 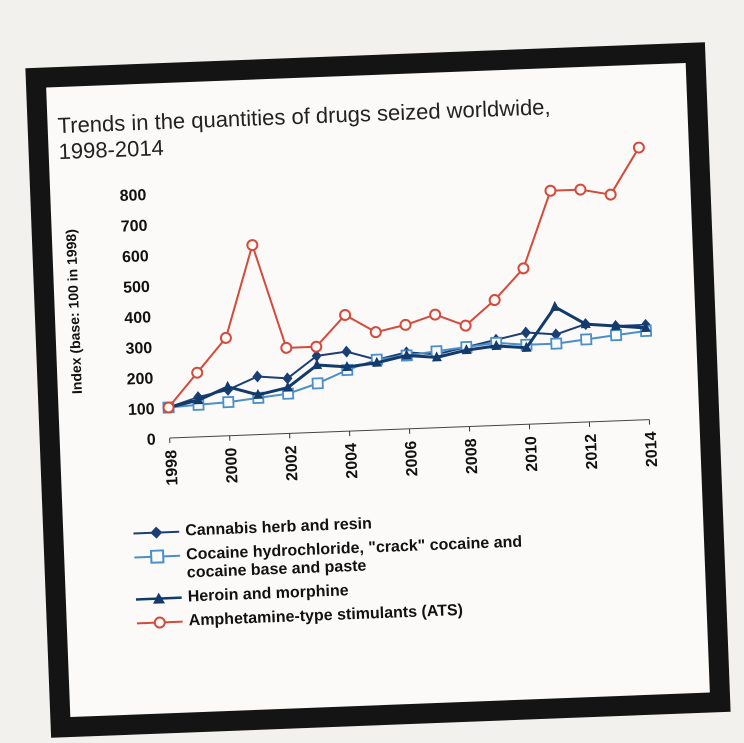 I want to click on x-tick-label: 2008, so click(x=472, y=456).